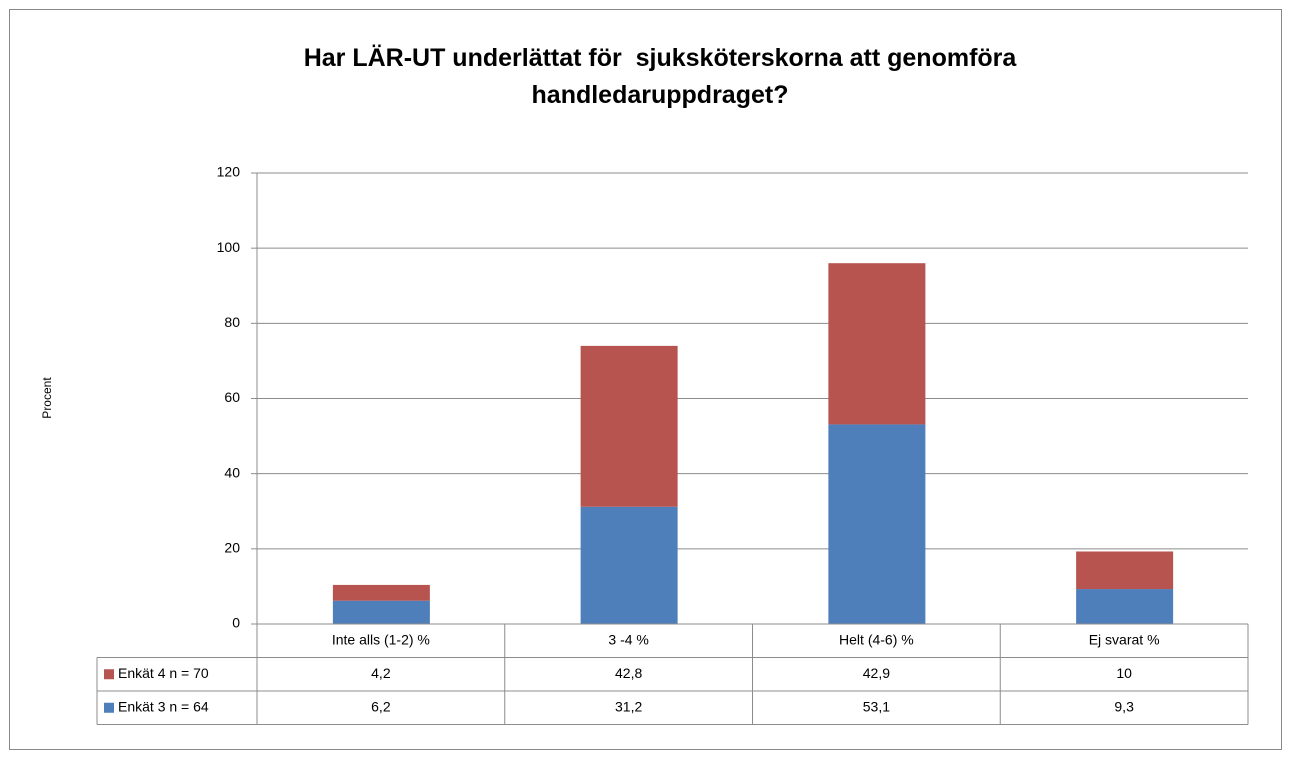  What do you see at coordinates (1124, 706) in the screenshot?
I see `table-value: 9,3` at bounding box center [1124, 706].